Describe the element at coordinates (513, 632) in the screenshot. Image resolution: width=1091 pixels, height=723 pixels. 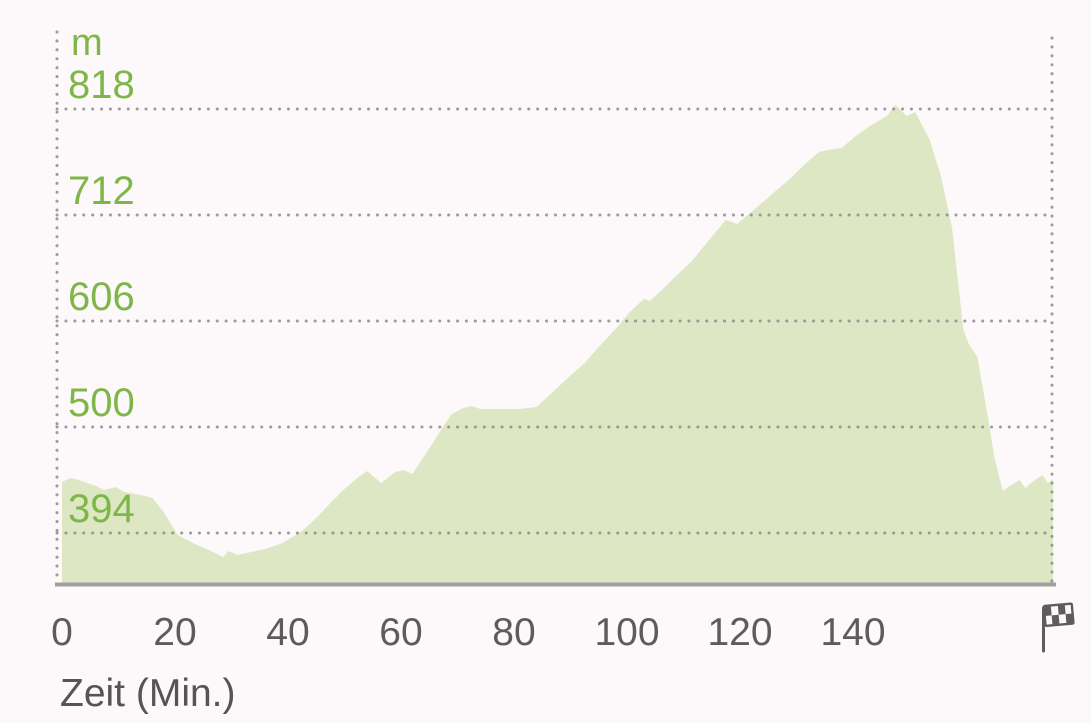
I see `x-tick-label: 80` at that location.